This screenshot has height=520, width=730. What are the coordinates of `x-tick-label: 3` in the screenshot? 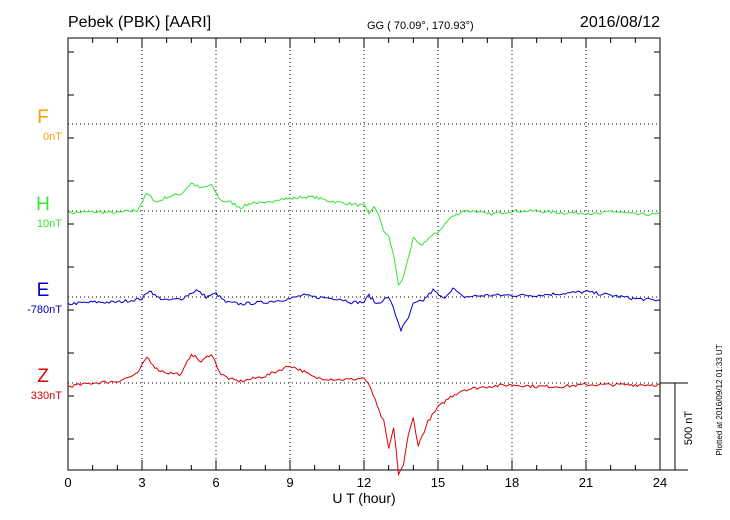 It's located at (141, 482).